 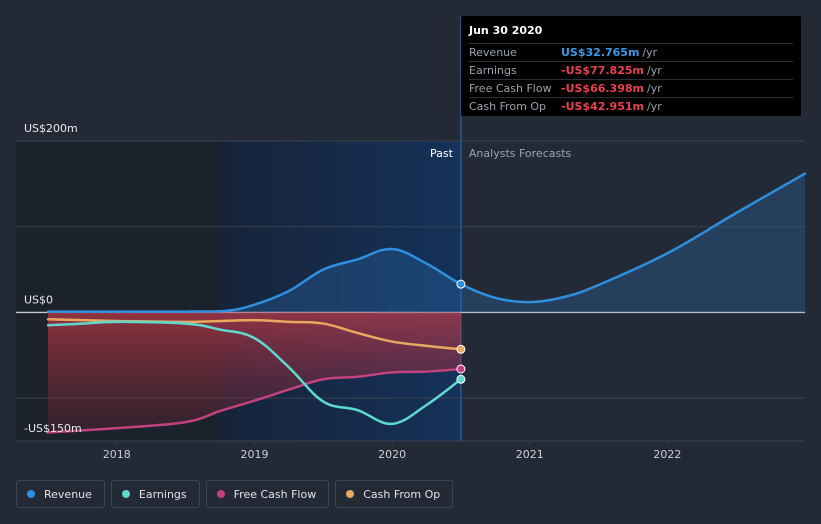 I want to click on negative-area, so click(x=254, y=372).